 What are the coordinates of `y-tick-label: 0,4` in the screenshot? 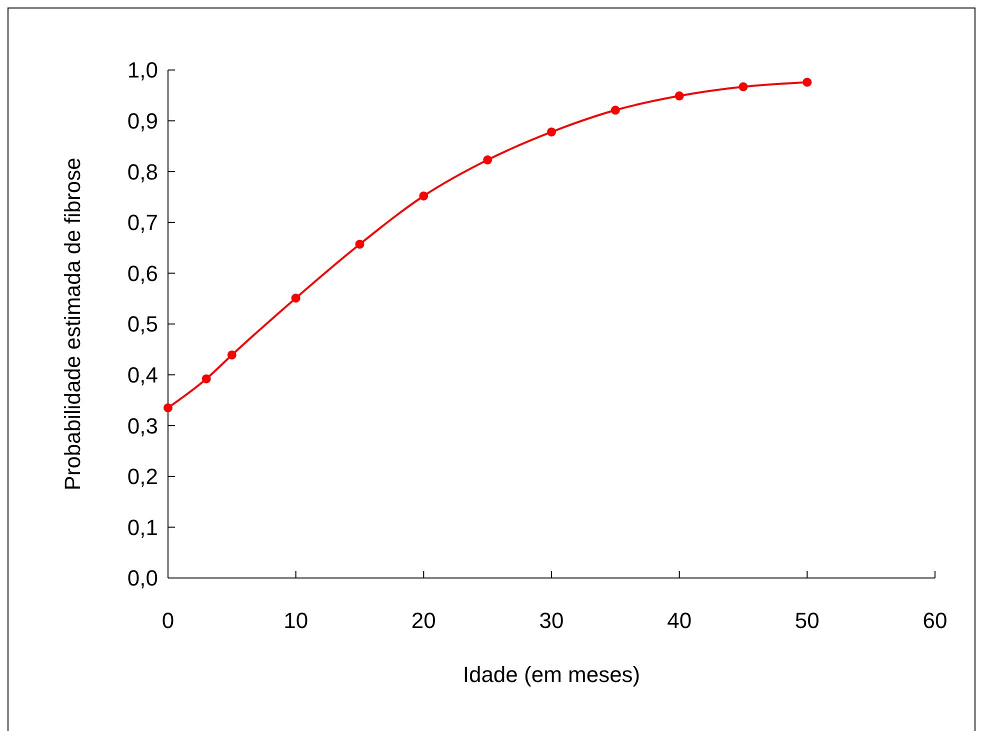 It's located at (142, 375).